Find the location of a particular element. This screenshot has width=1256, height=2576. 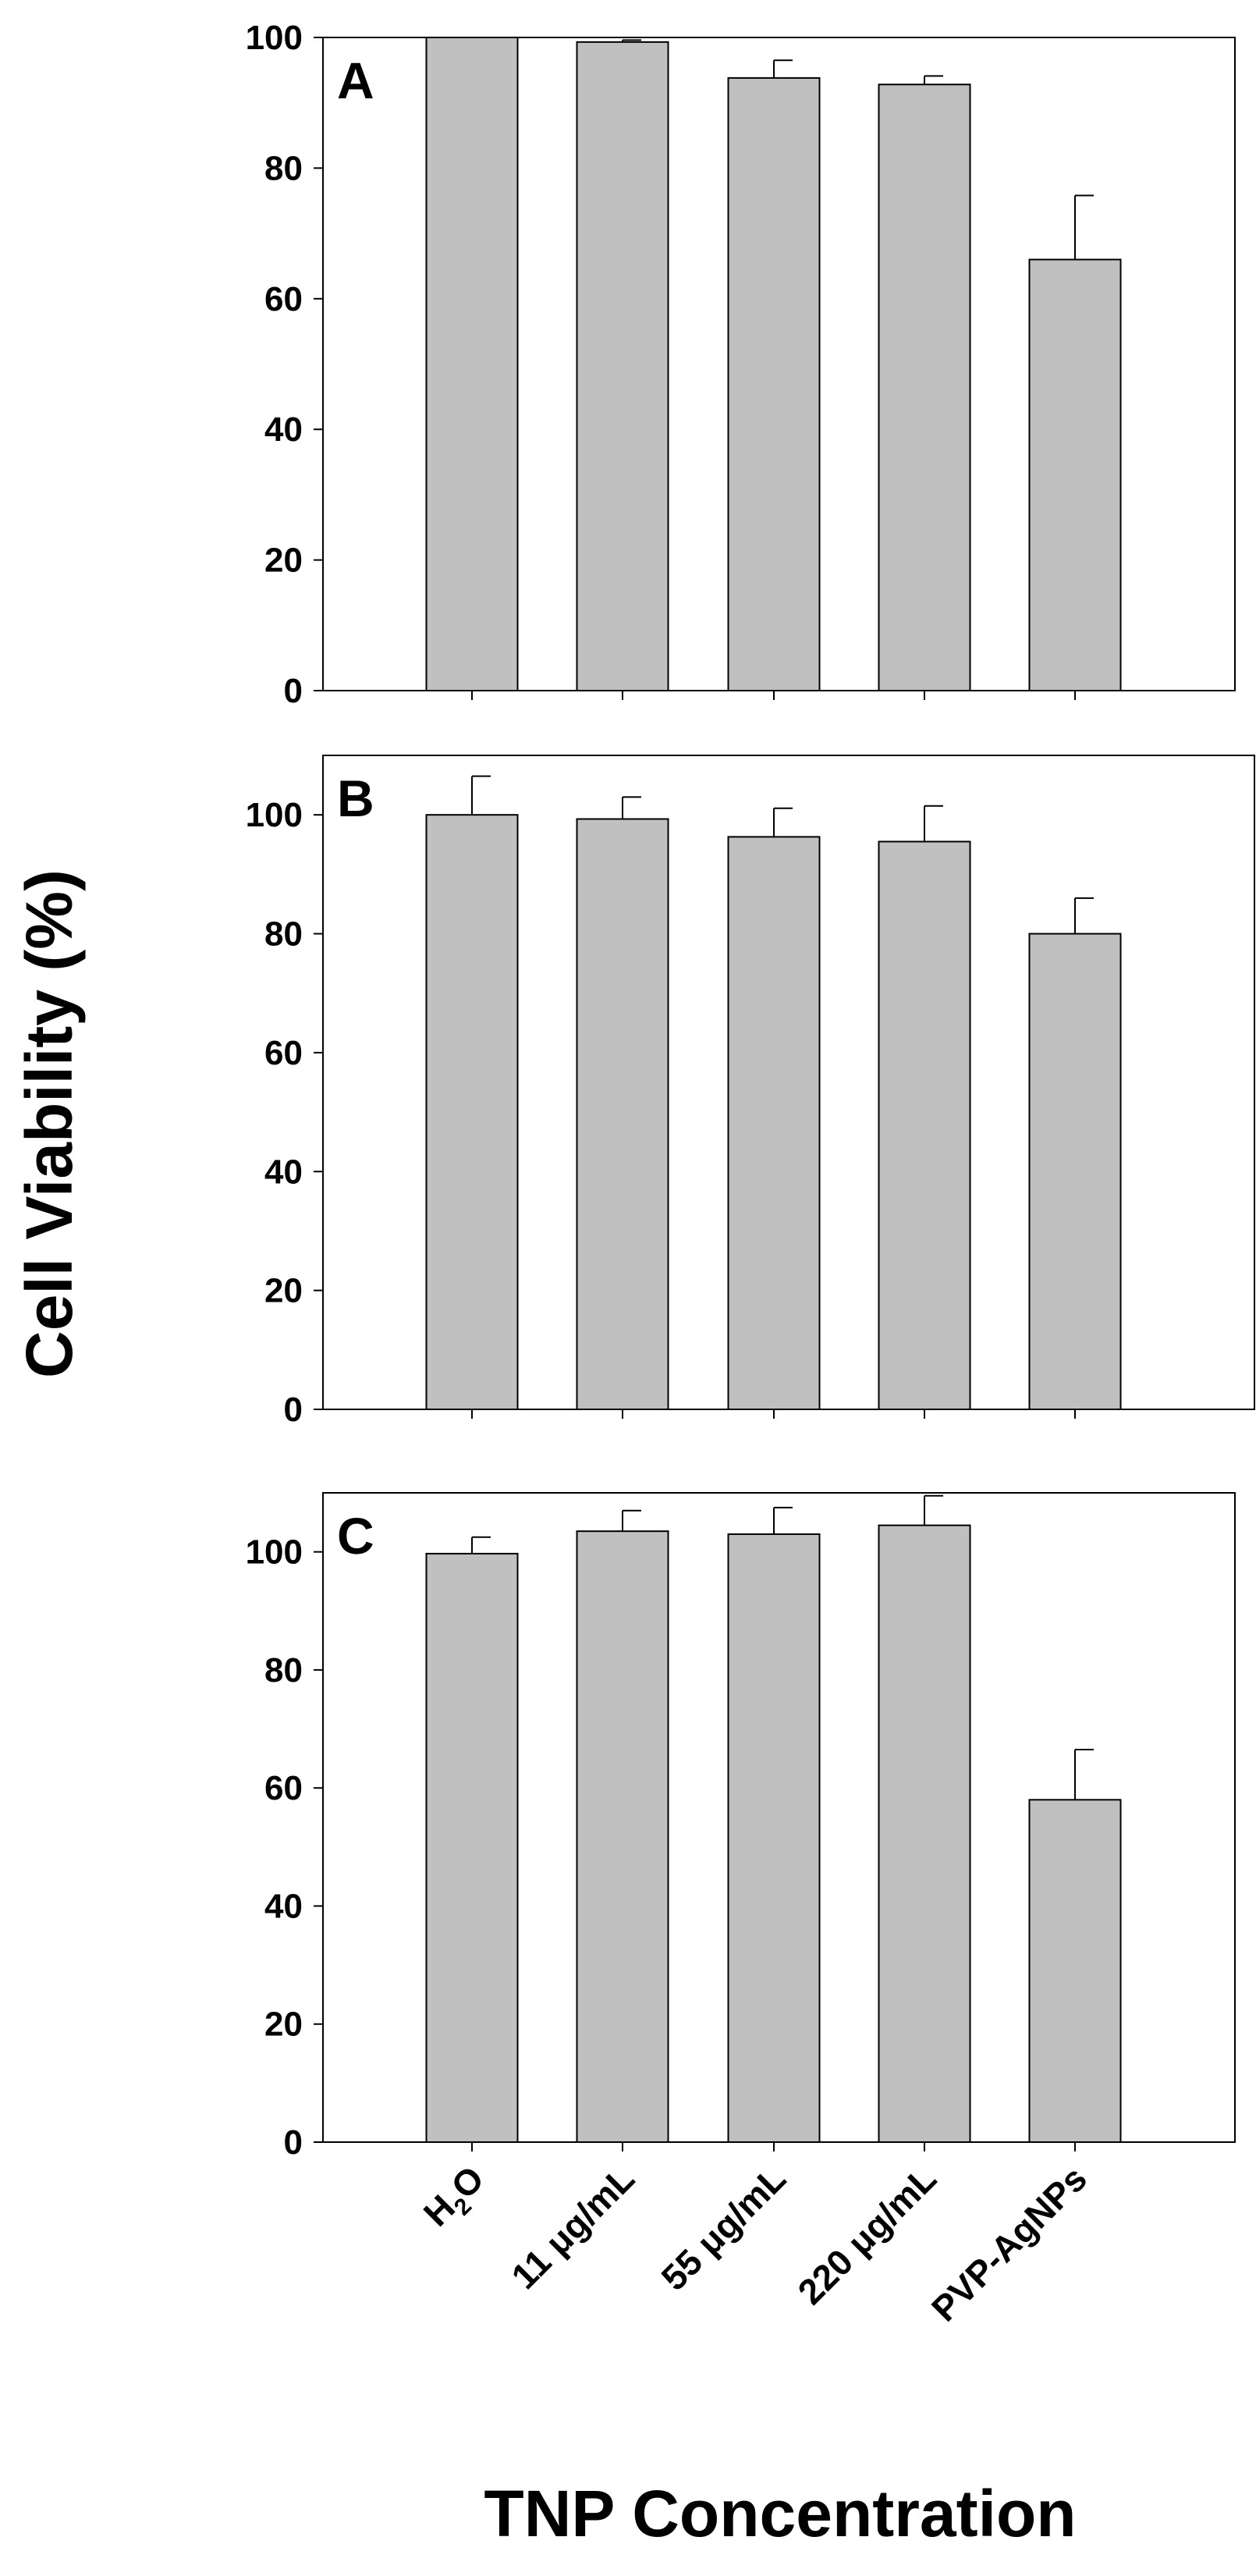

category-label: 11 μg/mL is located at coordinates (572, 2227).